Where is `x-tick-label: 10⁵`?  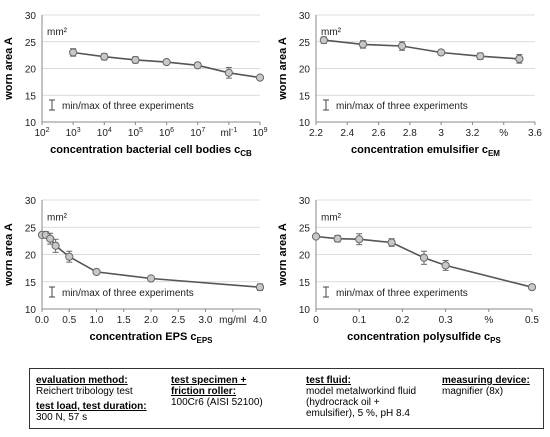
x-tick-label: 10⁵ is located at coordinates (135, 133).